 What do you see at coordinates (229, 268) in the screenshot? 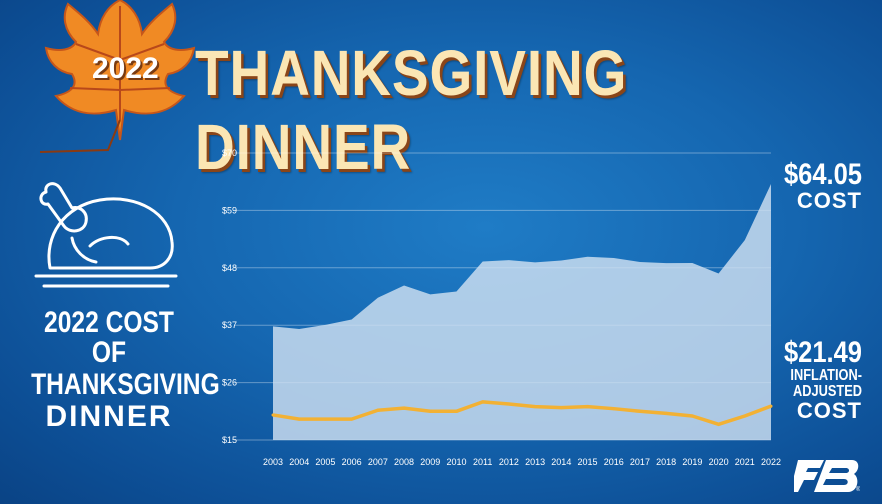
I see `y-tick-label: $48` at bounding box center [229, 268].